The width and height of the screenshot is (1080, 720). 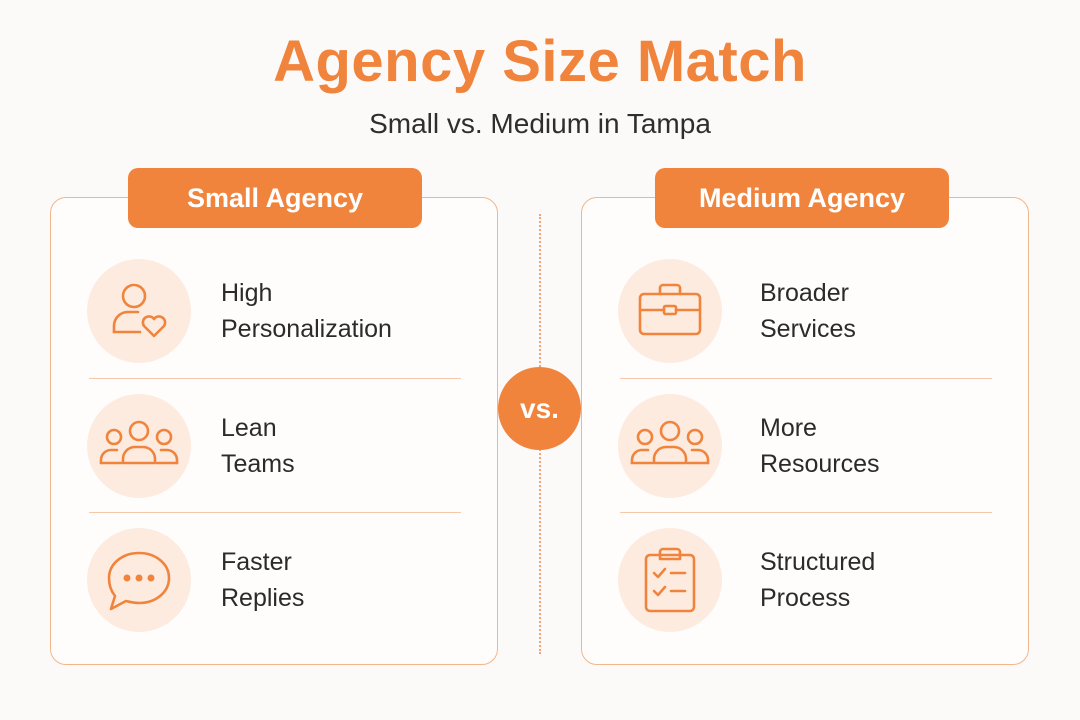 What do you see at coordinates (808, 329) in the screenshot?
I see `item-label-line2: Services` at bounding box center [808, 329].